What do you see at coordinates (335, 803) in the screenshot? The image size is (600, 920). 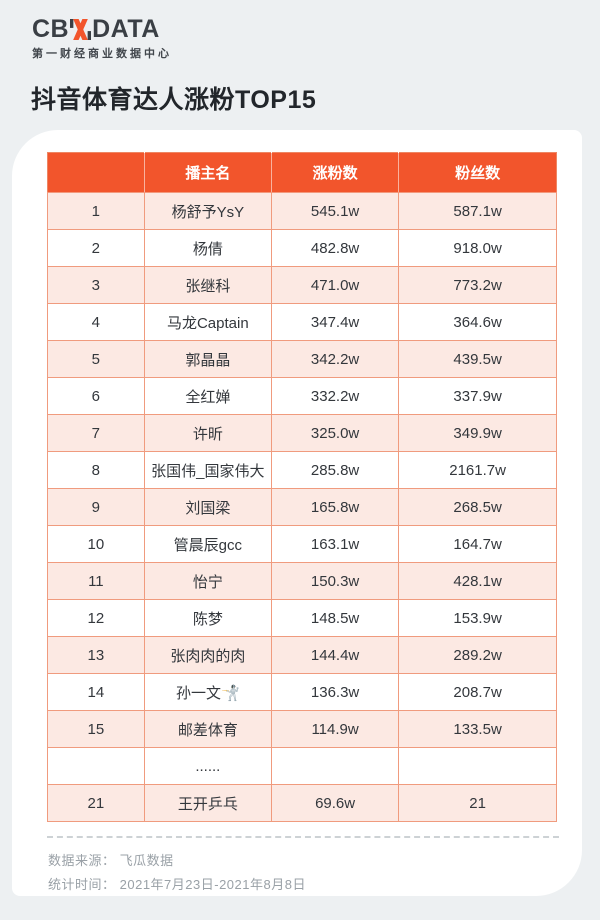 I see `rise-cell: 69.6w` at bounding box center [335, 803].